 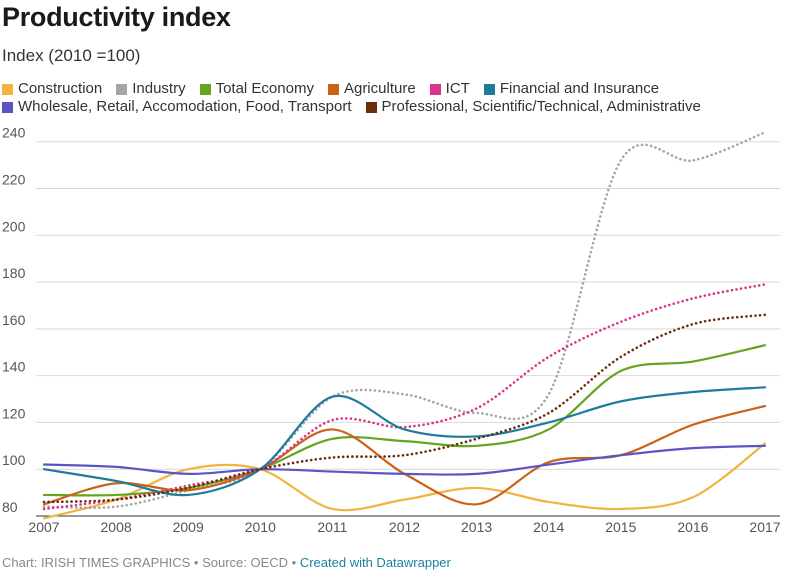 I want to click on y-tick-label: 80, so click(x=10, y=507).